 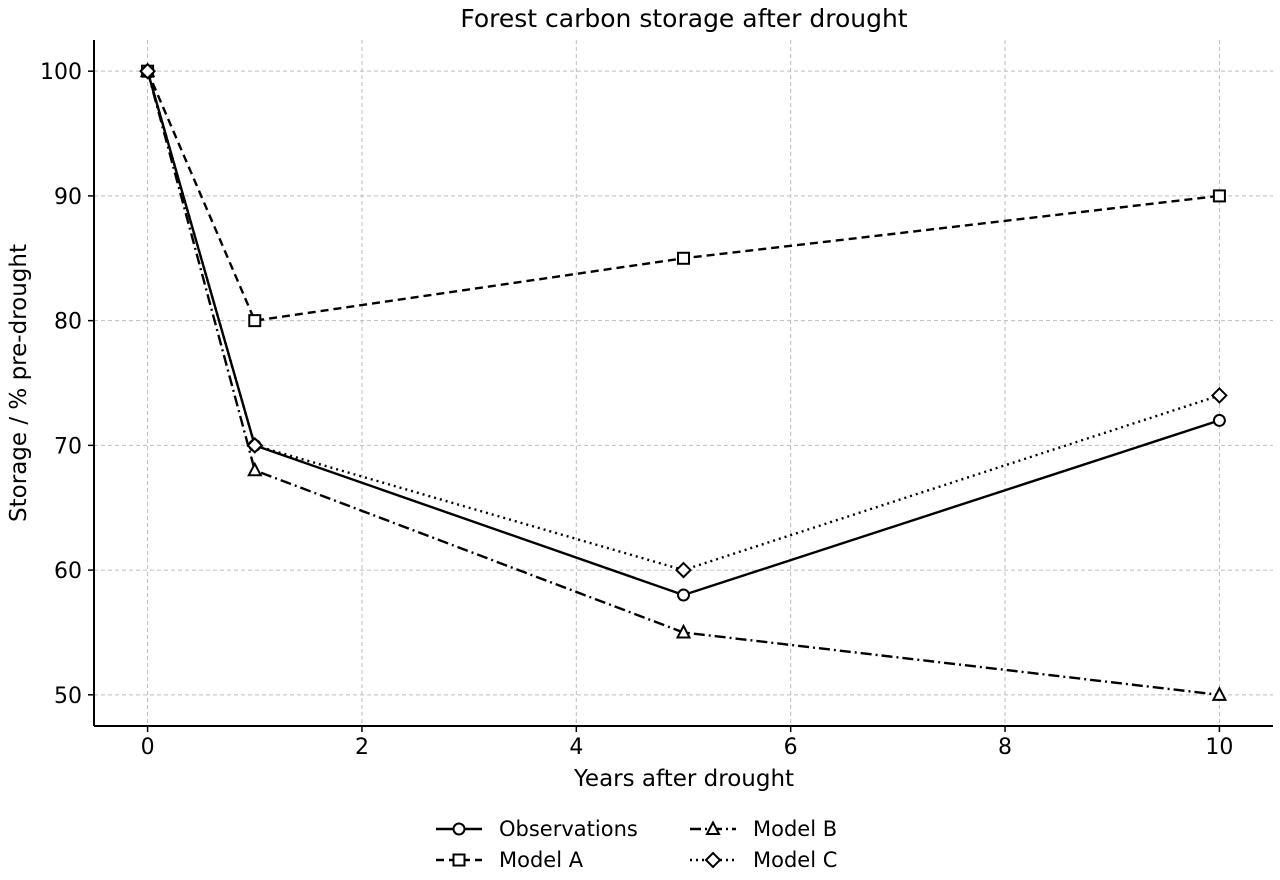 I want to click on y-tick-label: 60, so click(x=68, y=571).